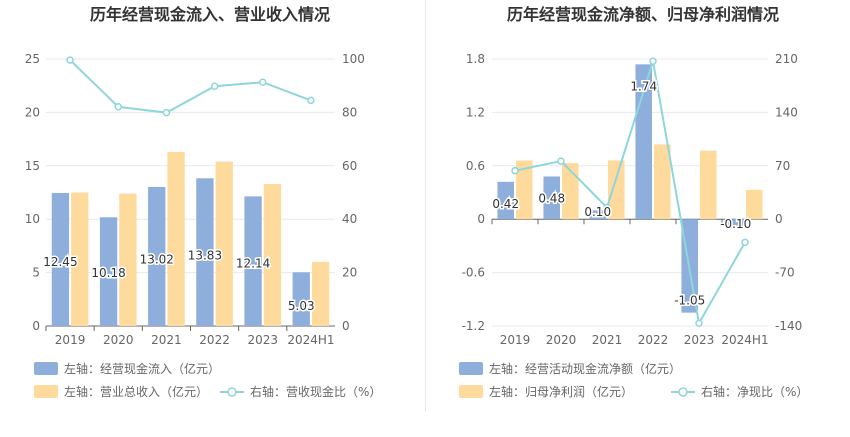 Image resolution: width=850 pixels, height=437 pixels. I want to click on legend-label: 左轴：营业总收入（亿元）, so click(136, 391).